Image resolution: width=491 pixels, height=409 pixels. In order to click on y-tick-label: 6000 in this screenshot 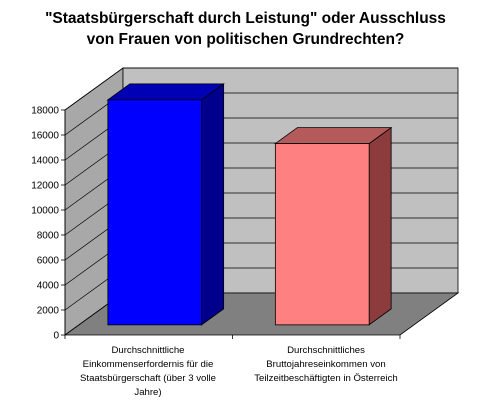, I will do `click(48, 261)`.